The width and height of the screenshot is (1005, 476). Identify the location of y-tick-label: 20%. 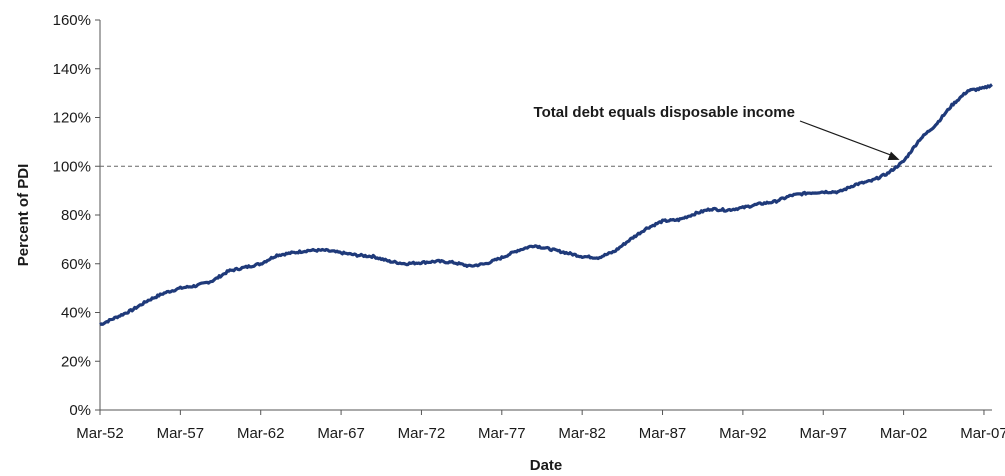
(76, 361).